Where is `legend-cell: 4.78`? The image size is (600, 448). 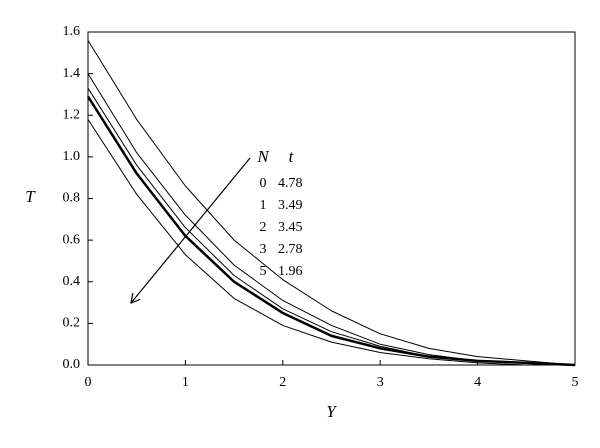 legend-cell: 4.78 is located at coordinates (290, 183).